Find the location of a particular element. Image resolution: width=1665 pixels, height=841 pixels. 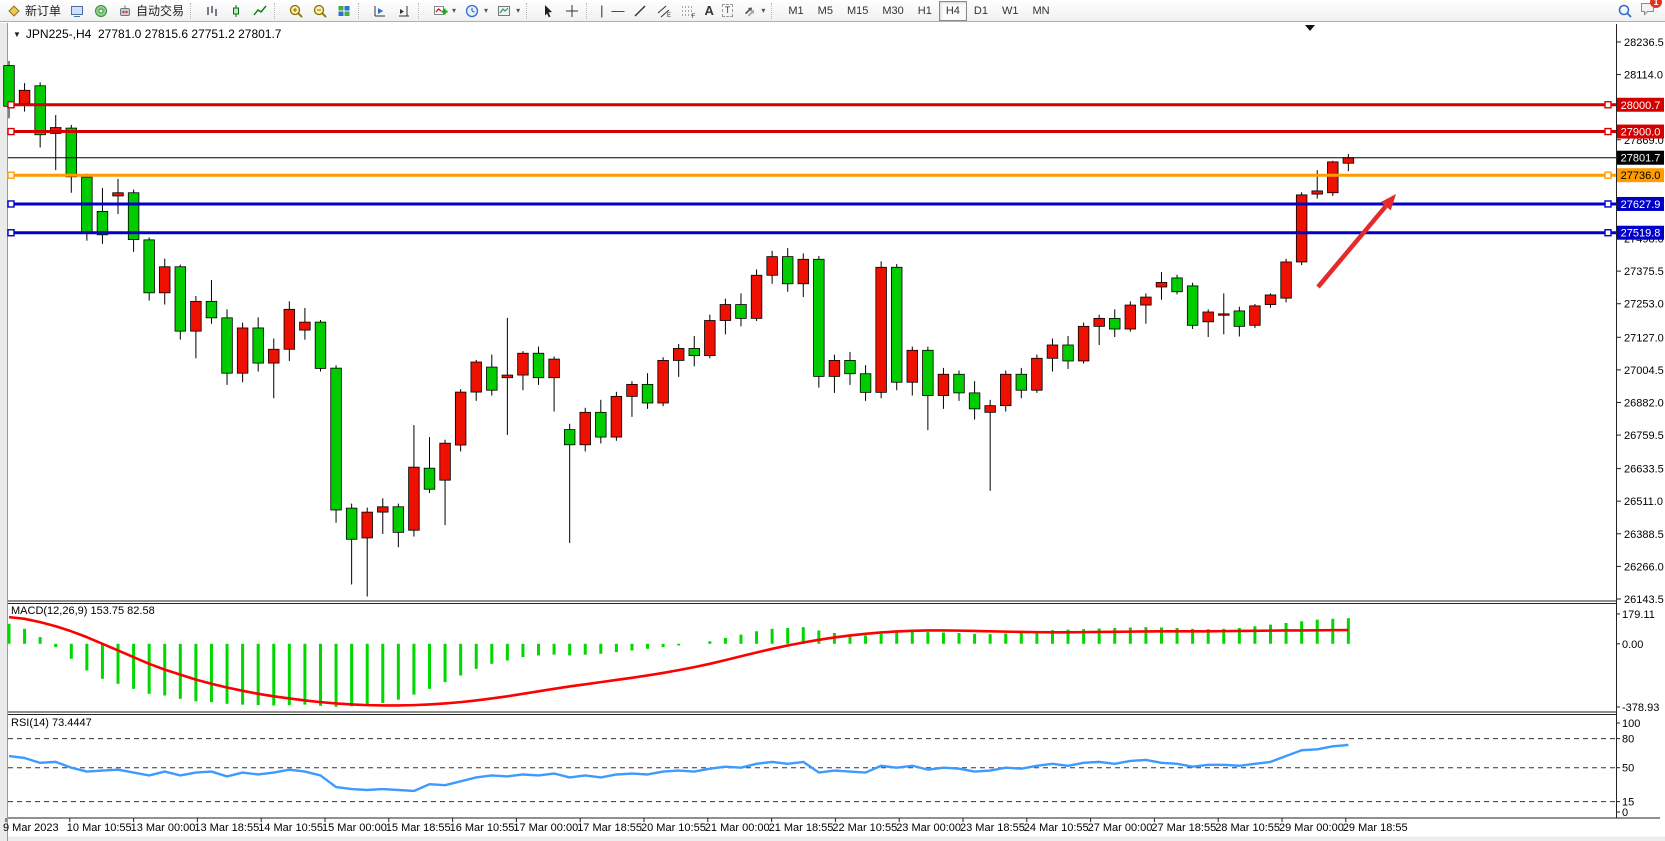

new-order-button: 新订单 is located at coordinates (33, 11).